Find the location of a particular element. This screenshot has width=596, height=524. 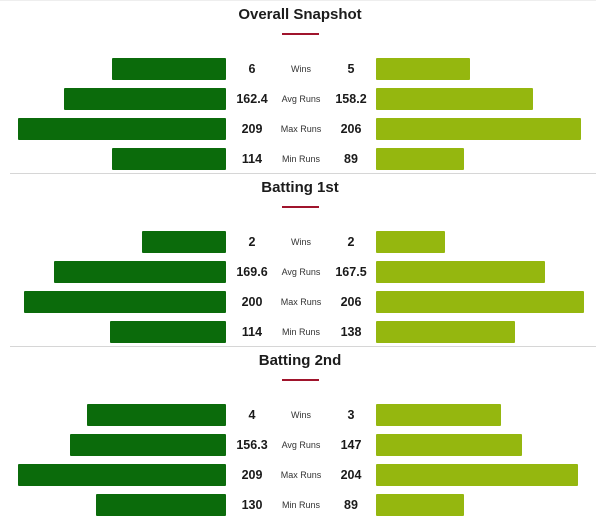

value-left-wins: 2 is located at coordinates (252, 242).